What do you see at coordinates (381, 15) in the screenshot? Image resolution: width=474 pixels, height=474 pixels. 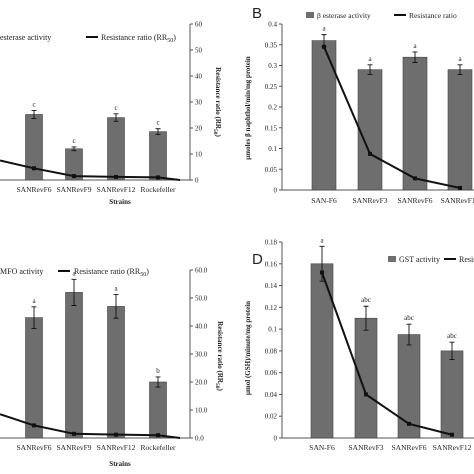 I see `legend: β esterase activity Resistance ratio` at bounding box center [381, 15].